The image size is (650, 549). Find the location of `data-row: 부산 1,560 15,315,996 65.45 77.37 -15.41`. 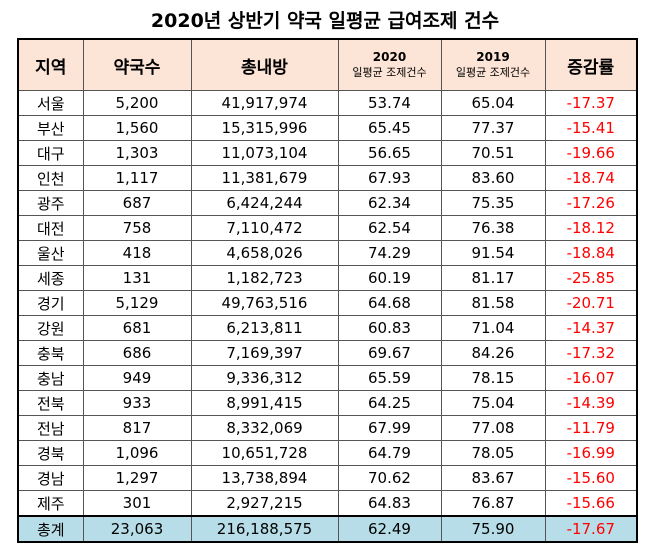

data-row: 부산 1,560 15,315,996 65.45 77.37 -15.41 is located at coordinates (327, 128).